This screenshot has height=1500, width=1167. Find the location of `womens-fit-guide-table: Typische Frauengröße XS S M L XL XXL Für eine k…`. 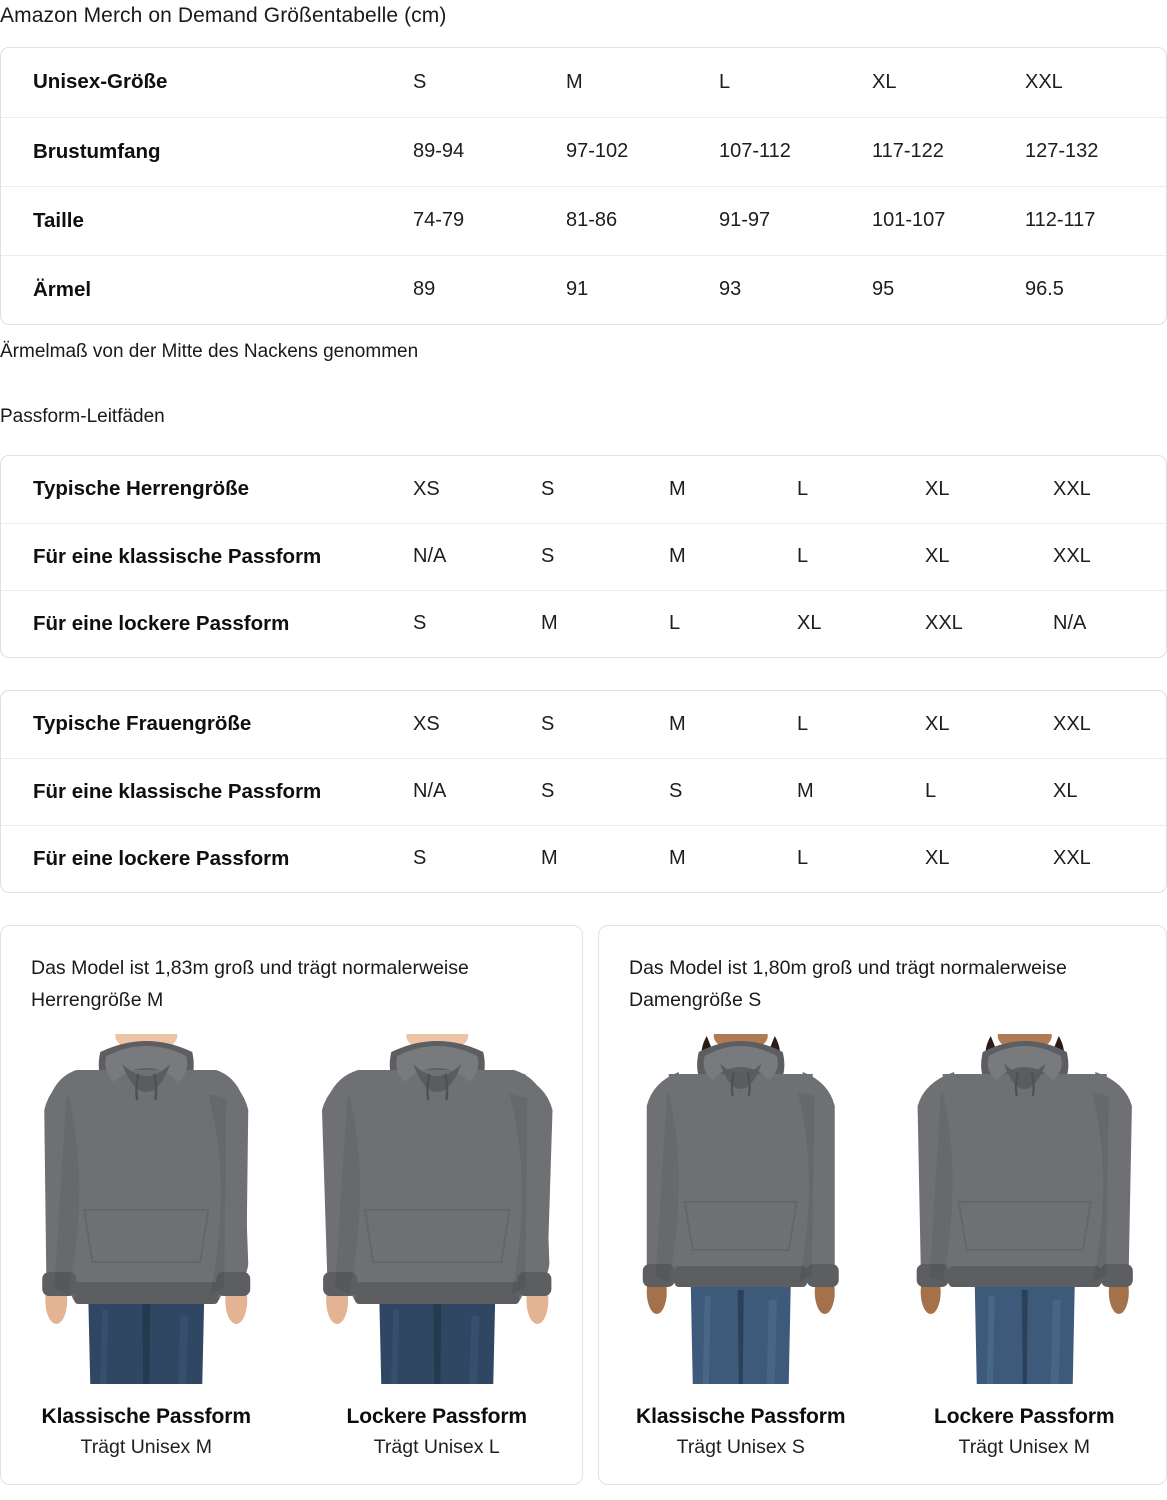

womens-fit-guide-table: Typische Frauengröße XS S M L XL XXL Für eine k… is located at coordinates (583, 791).